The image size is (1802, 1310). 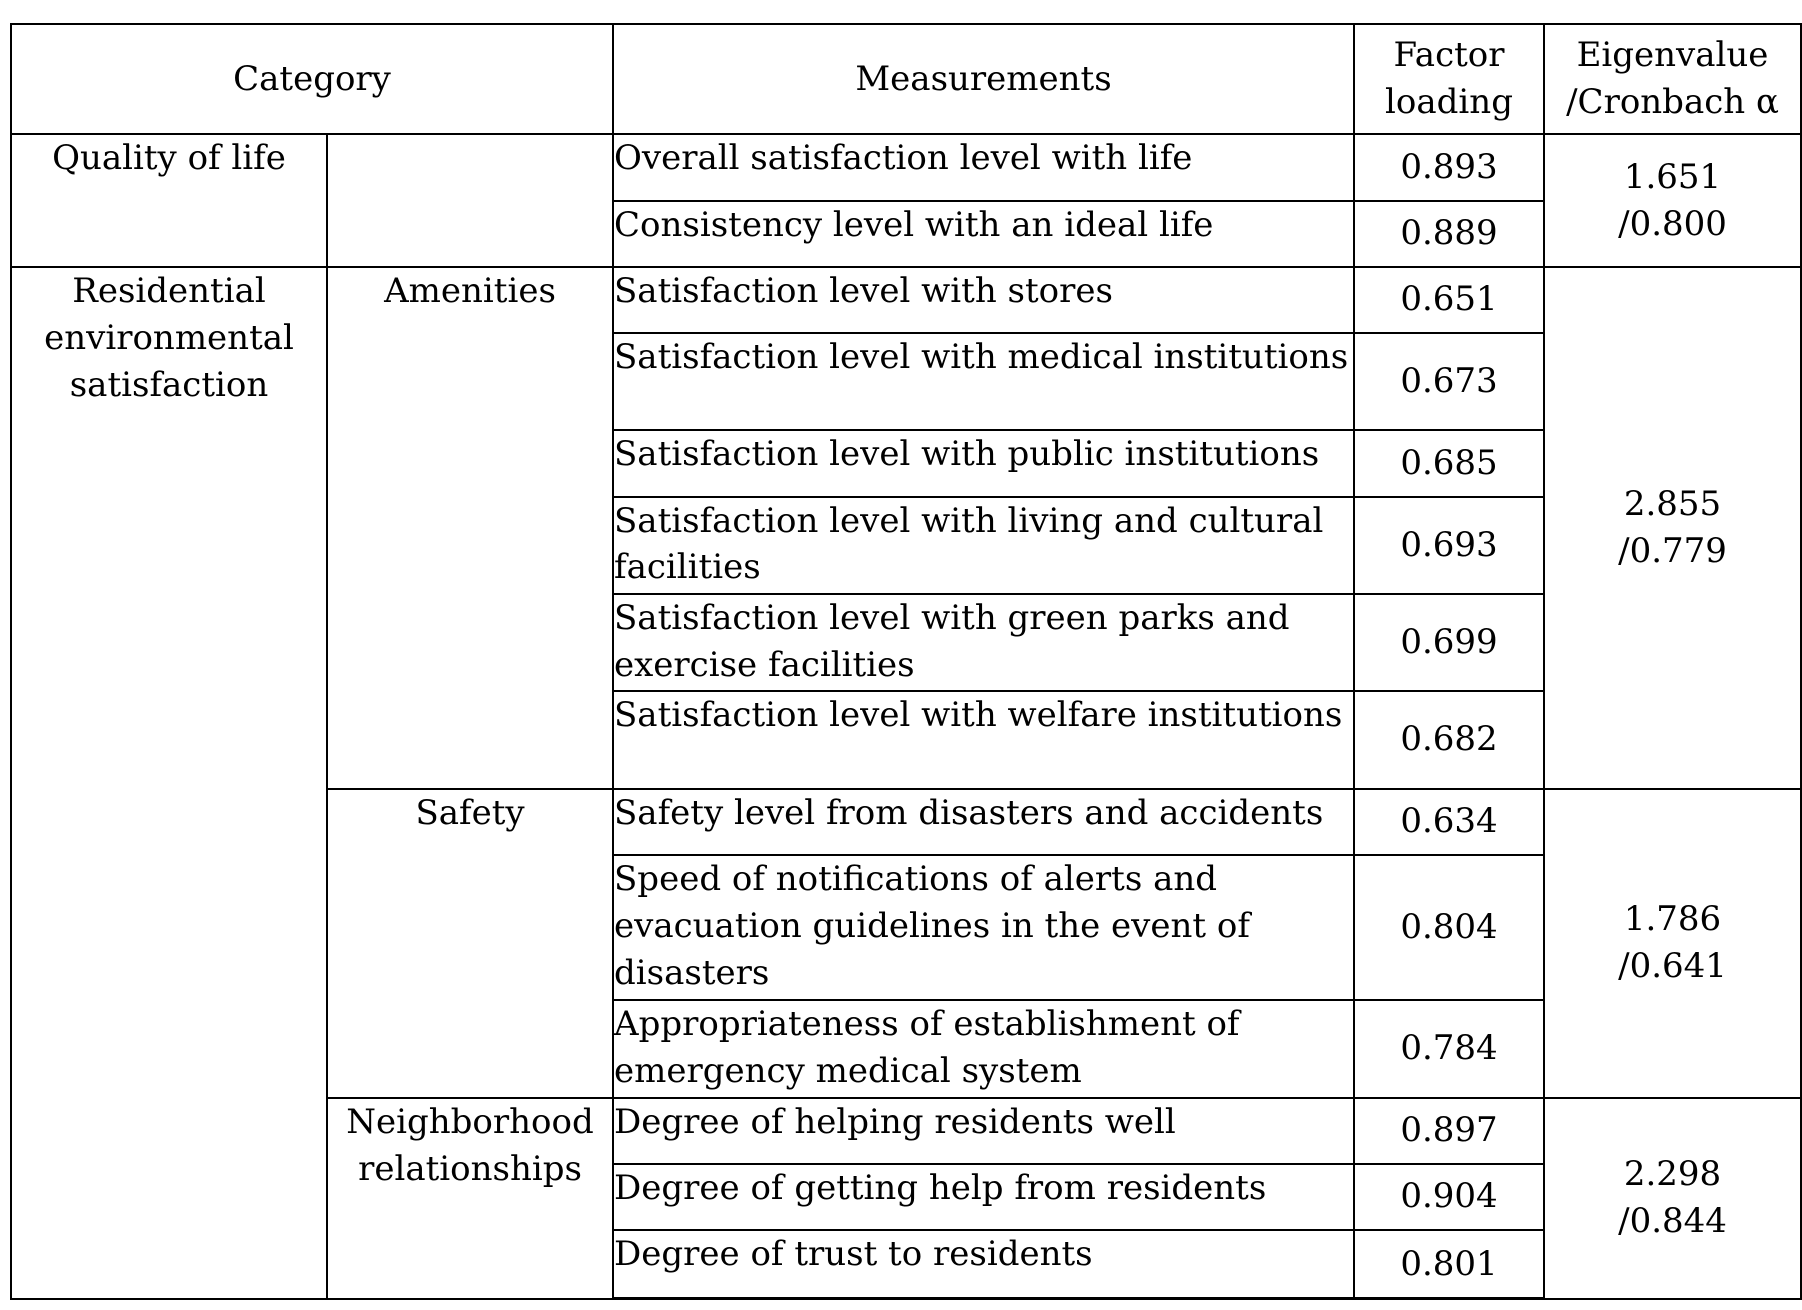 I want to click on header-factor-loading: Factor loading, so click(x=1449, y=79).